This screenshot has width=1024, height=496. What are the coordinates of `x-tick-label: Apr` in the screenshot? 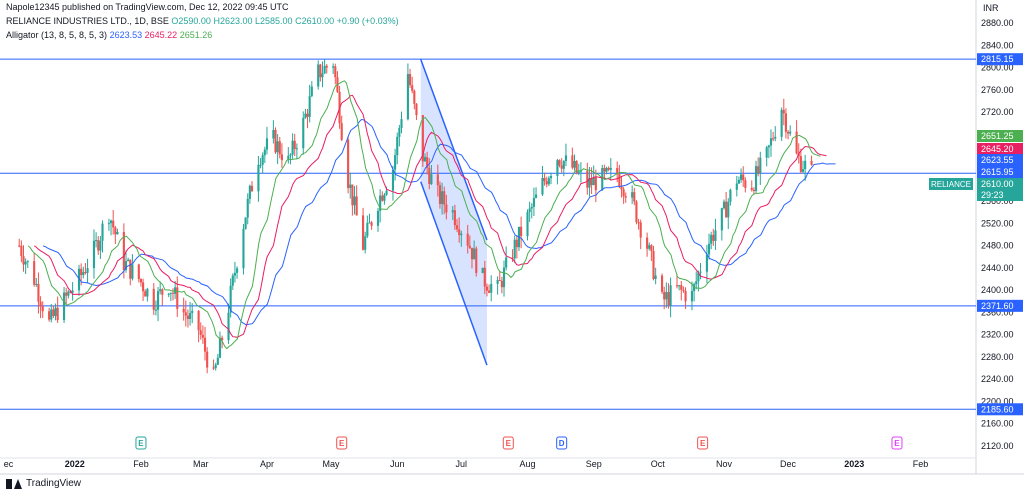 It's located at (267, 464).